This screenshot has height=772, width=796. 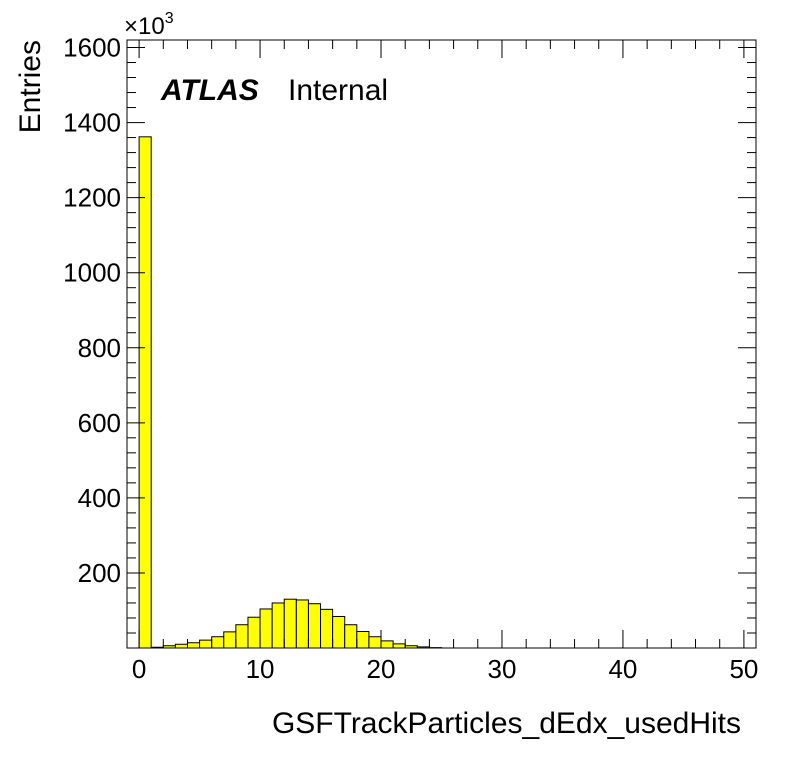 I want to click on atlas-label: ATLAS, so click(x=209, y=90).